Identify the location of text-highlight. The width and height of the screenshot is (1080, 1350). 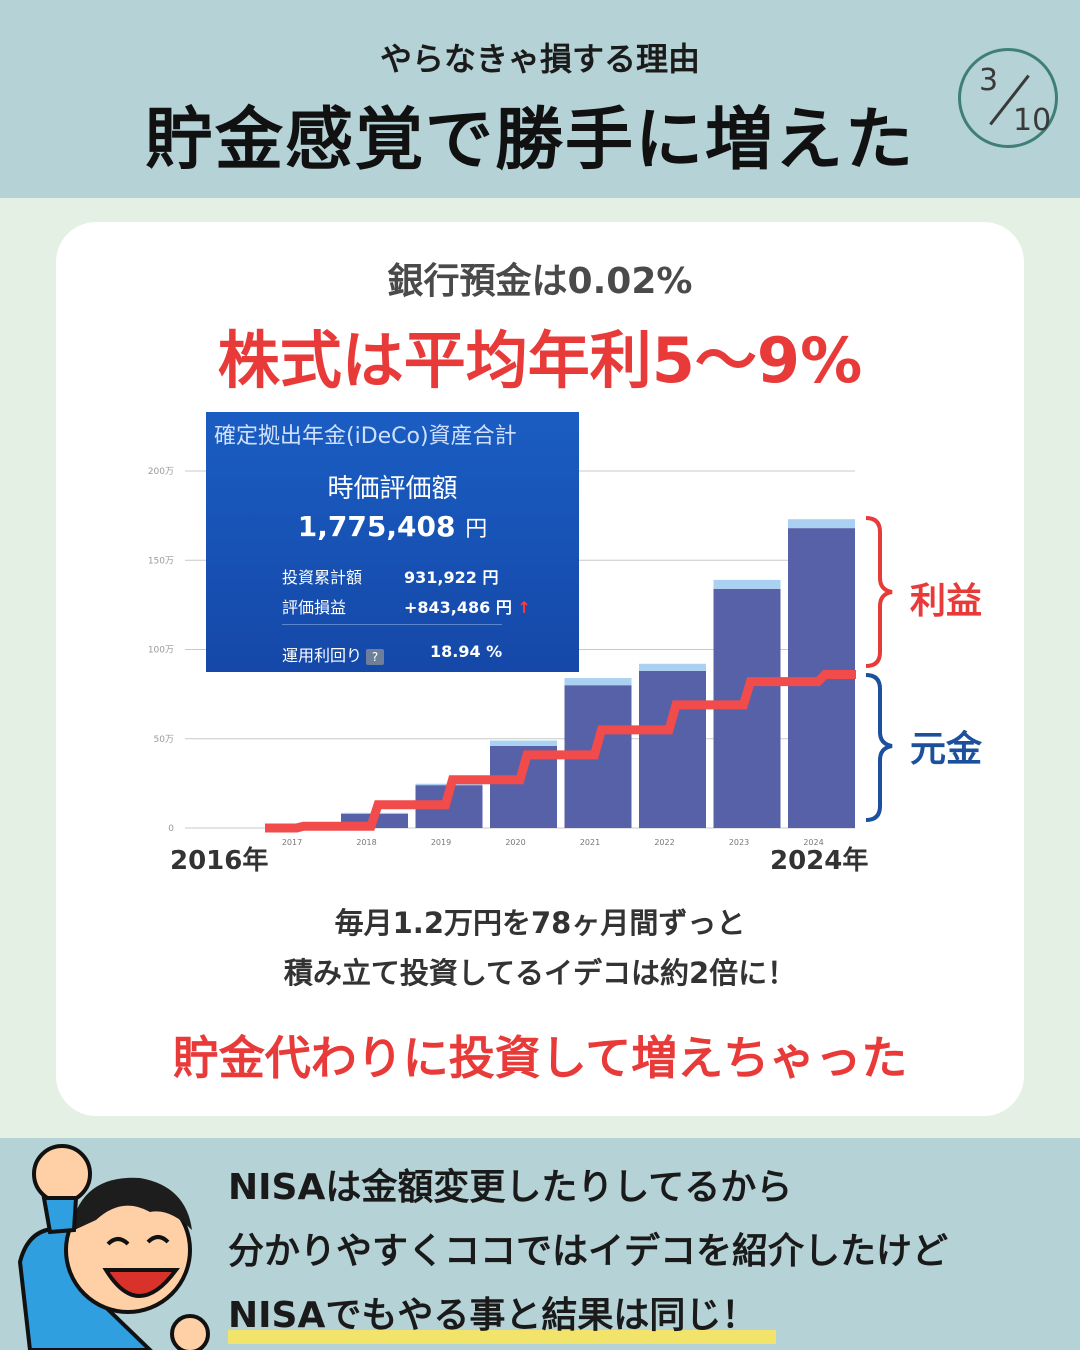
(502, 1337).